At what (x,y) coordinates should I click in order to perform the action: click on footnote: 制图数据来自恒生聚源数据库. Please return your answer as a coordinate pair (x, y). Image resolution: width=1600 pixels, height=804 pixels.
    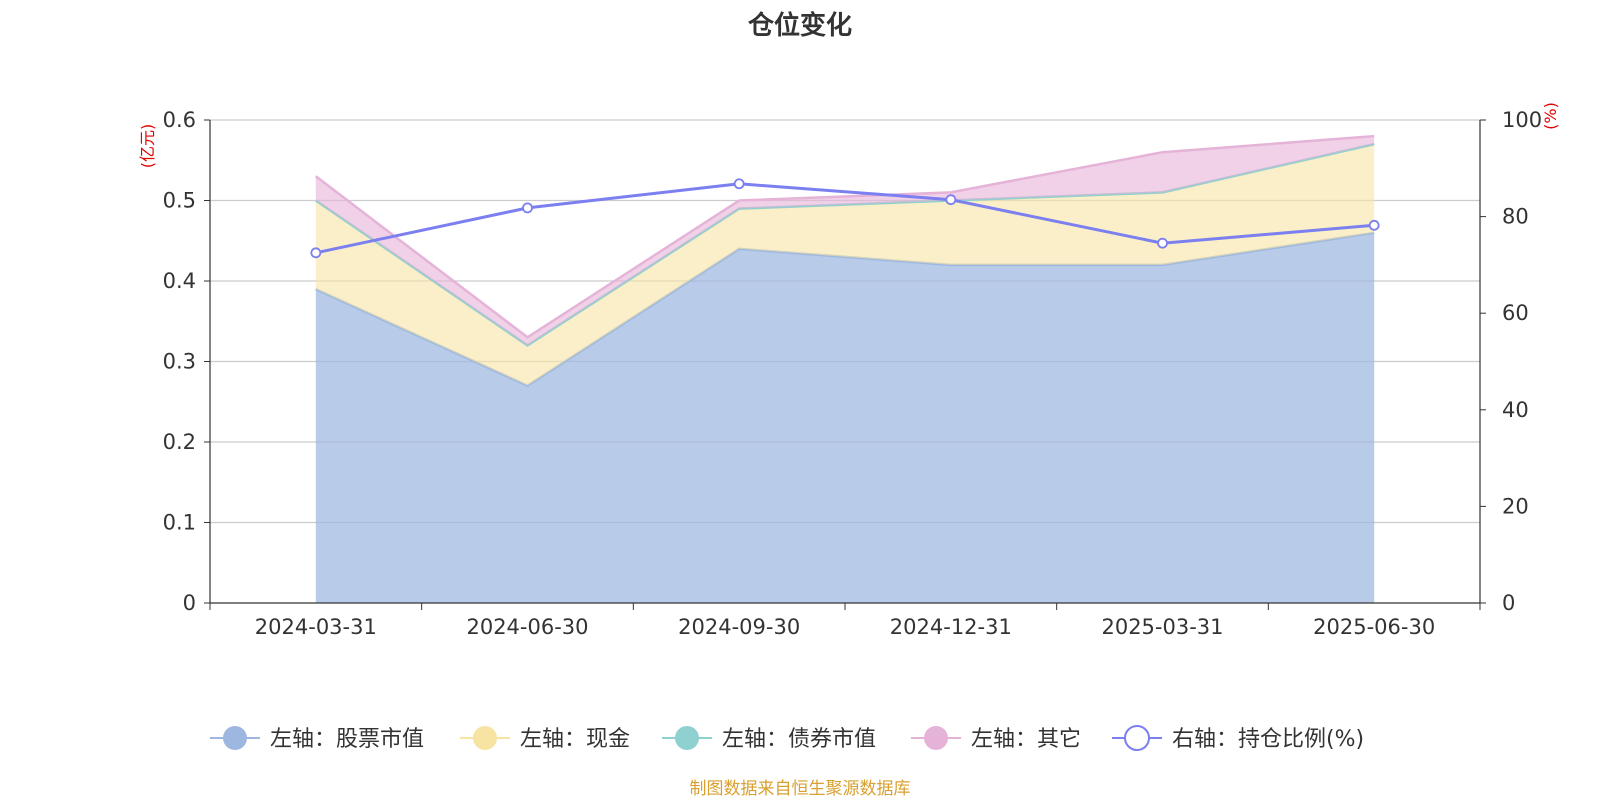
    Looking at the image, I should click on (800, 789).